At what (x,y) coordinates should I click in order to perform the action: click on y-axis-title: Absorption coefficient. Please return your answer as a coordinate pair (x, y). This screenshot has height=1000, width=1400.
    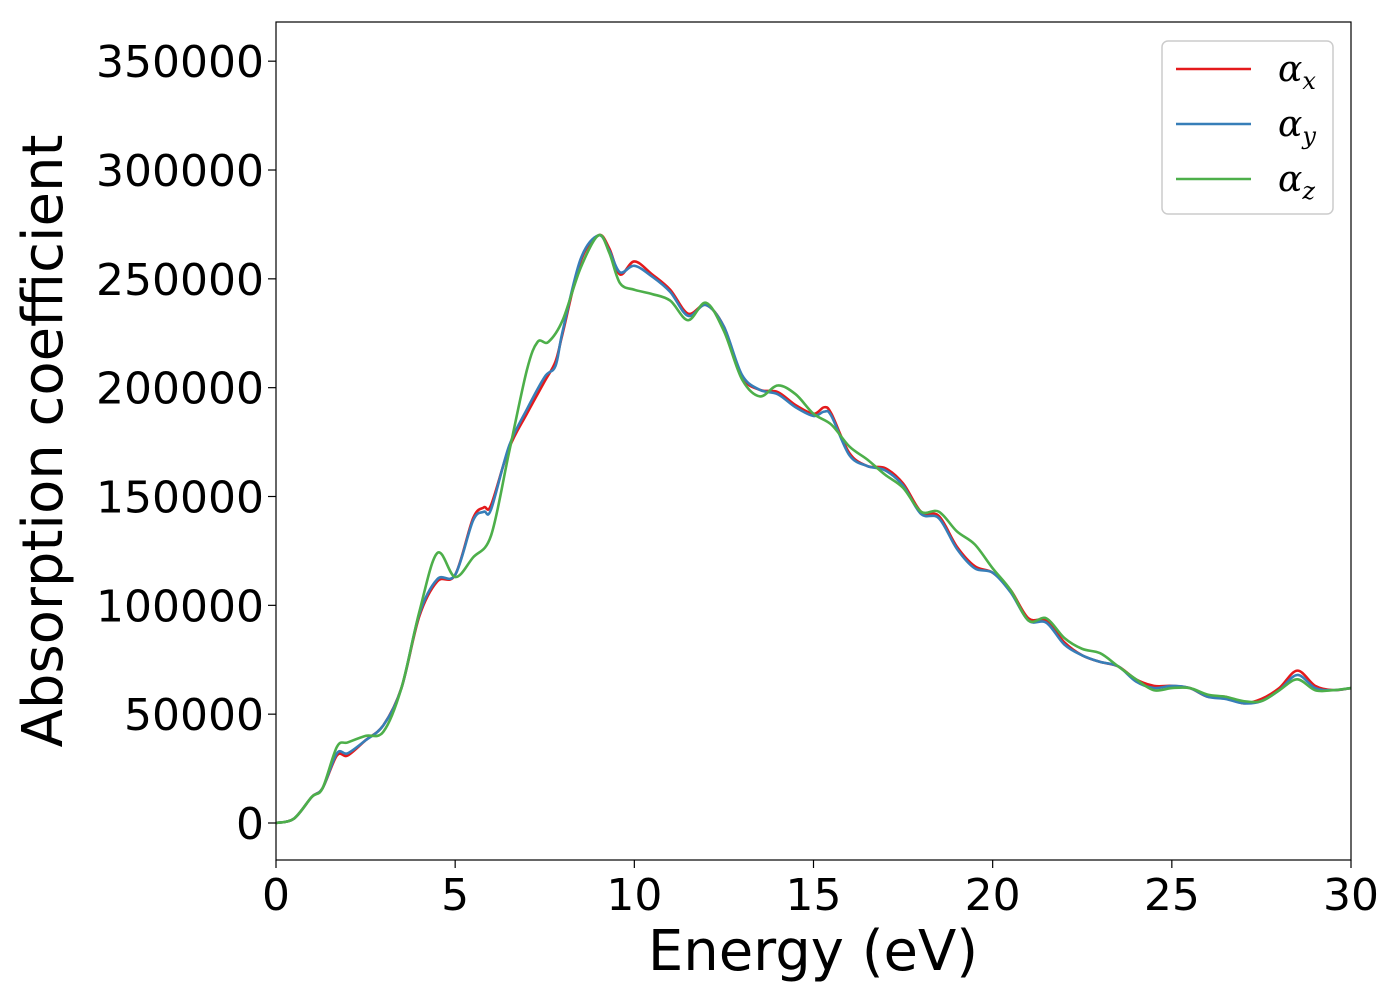
    Looking at the image, I should click on (43, 441).